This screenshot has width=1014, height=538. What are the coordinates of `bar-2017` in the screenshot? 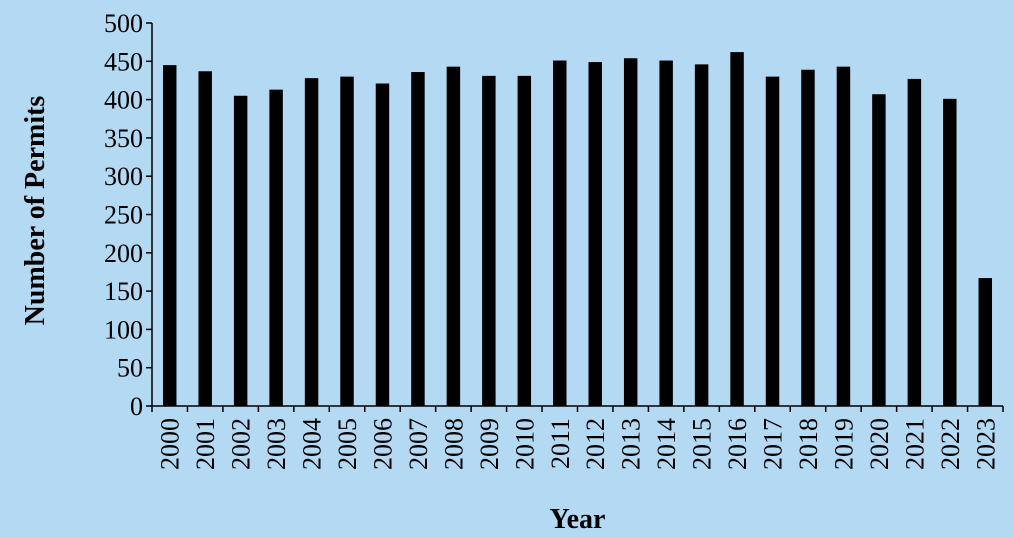 It's located at (772, 241).